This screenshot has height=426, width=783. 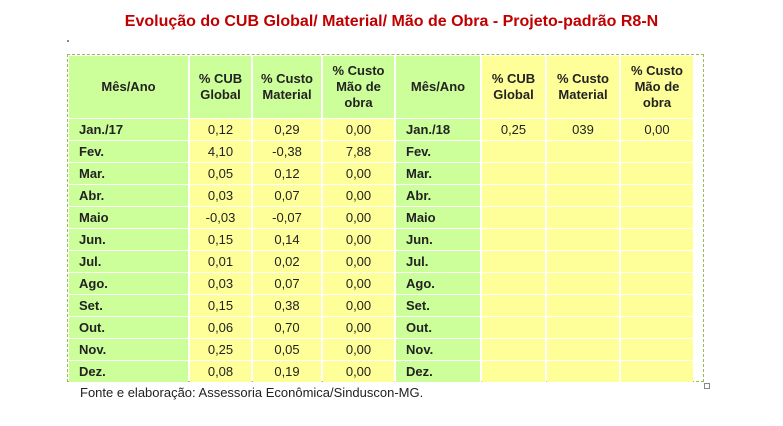 I want to click on cell-custo-material-left: 0,05, so click(x=287, y=349).